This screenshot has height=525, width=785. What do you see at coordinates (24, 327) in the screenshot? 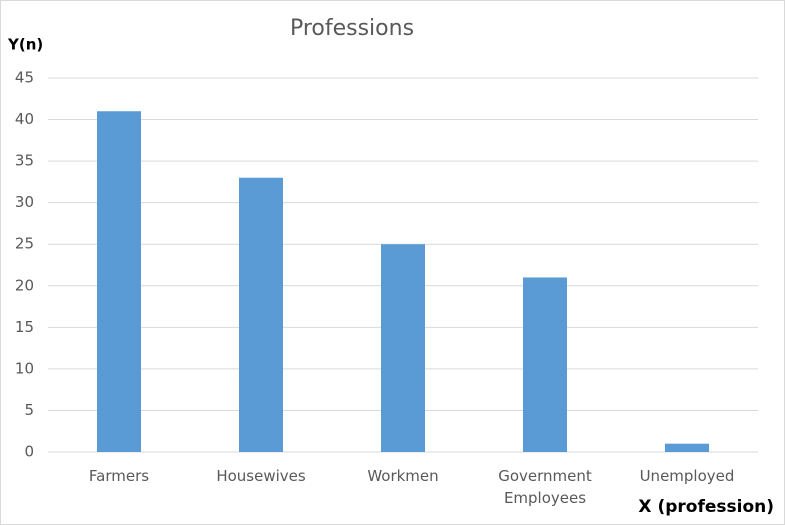
I see `y-tick-label: 15` at bounding box center [24, 327].